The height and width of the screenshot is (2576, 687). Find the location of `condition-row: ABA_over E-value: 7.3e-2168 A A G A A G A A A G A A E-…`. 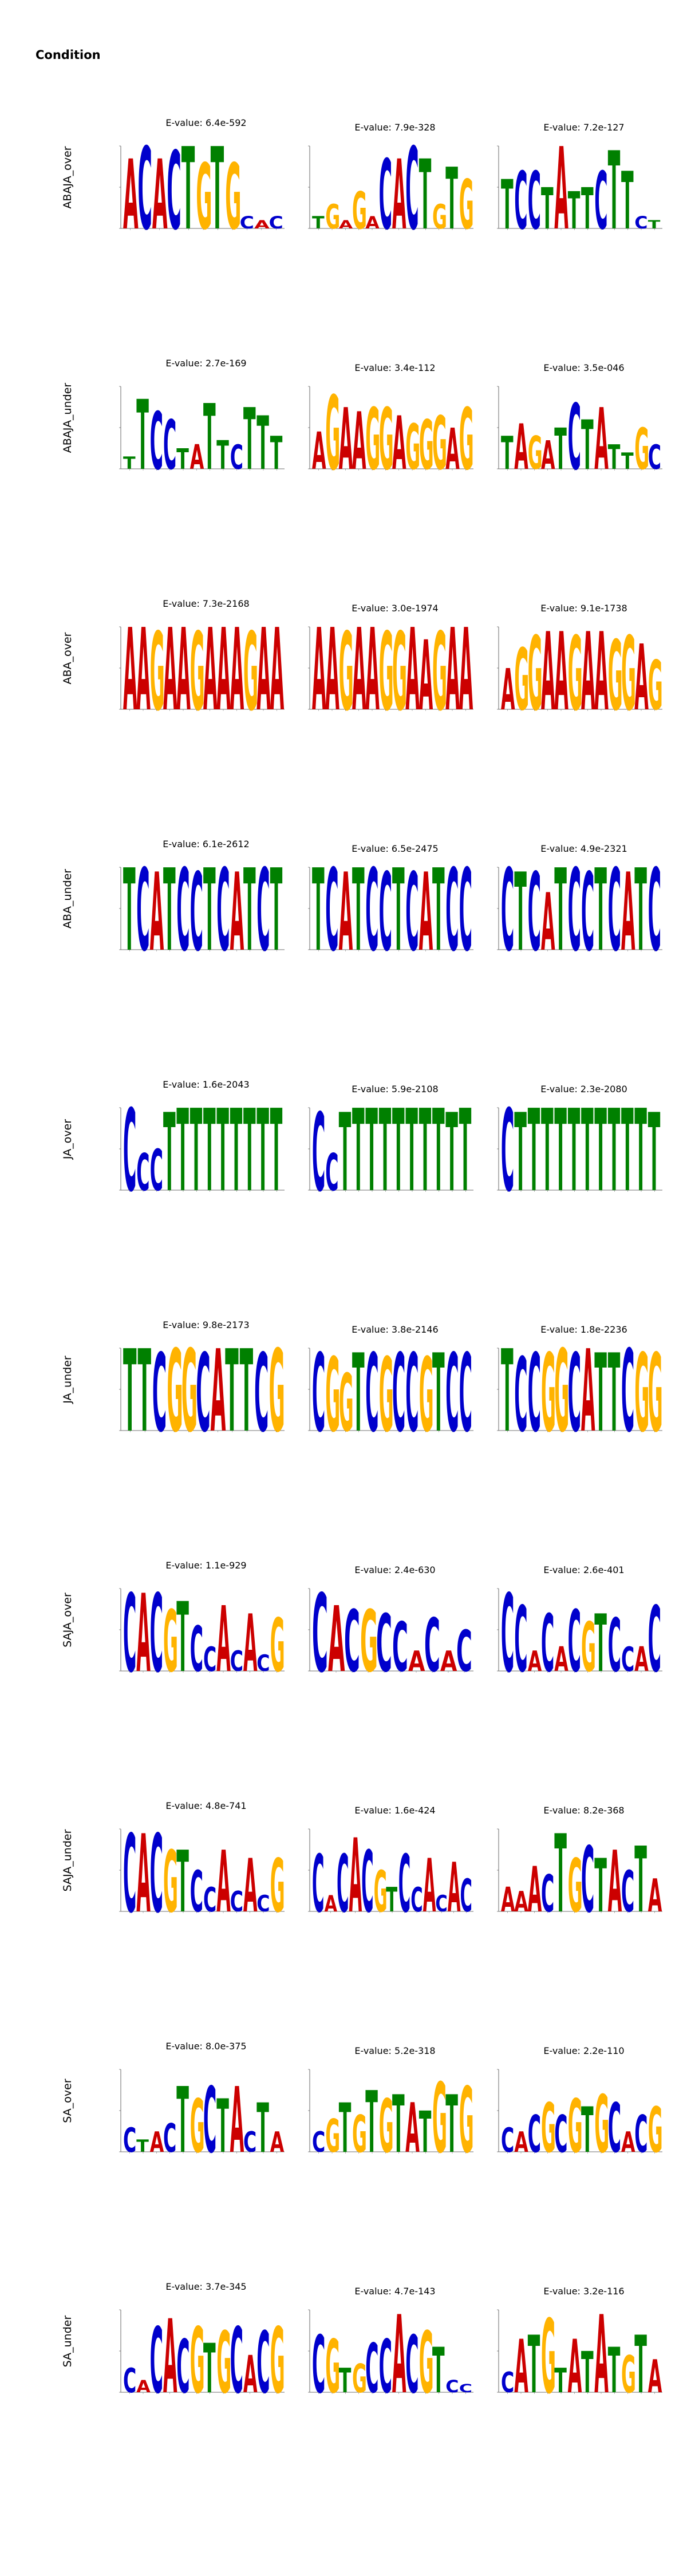

condition-row: ABA_over E-value: 7.3e-2168 A A G A A G A A A G A A E-… is located at coordinates (343, 695).